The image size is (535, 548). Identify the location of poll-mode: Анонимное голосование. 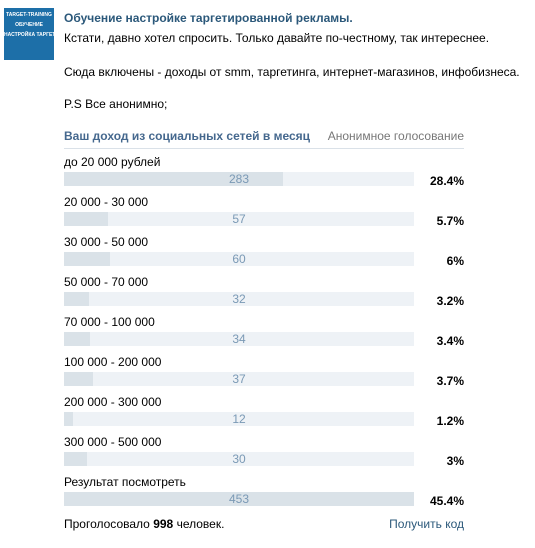
(395, 136).